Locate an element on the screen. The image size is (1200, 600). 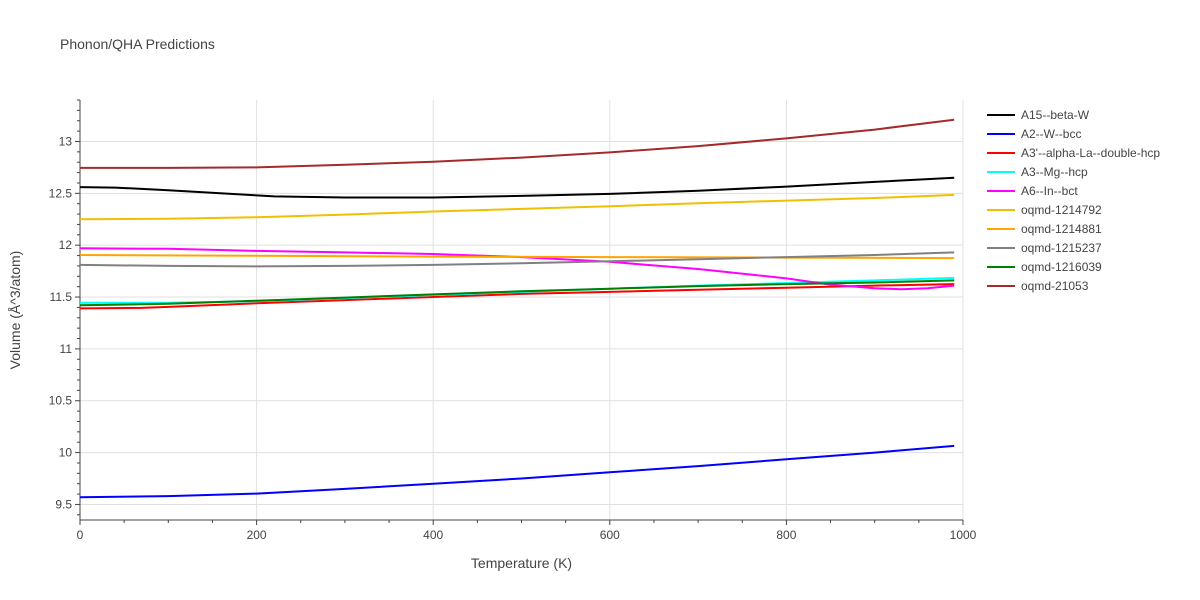
series-line-A3'--alpha-La--double-hcp is located at coordinates (517, 296).